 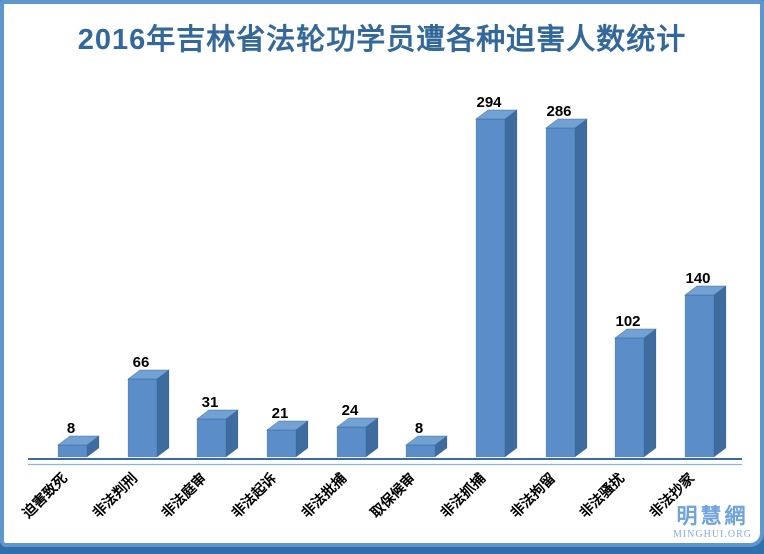 I want to click on category-label: 非法抄家, so click(x=672, y=495).